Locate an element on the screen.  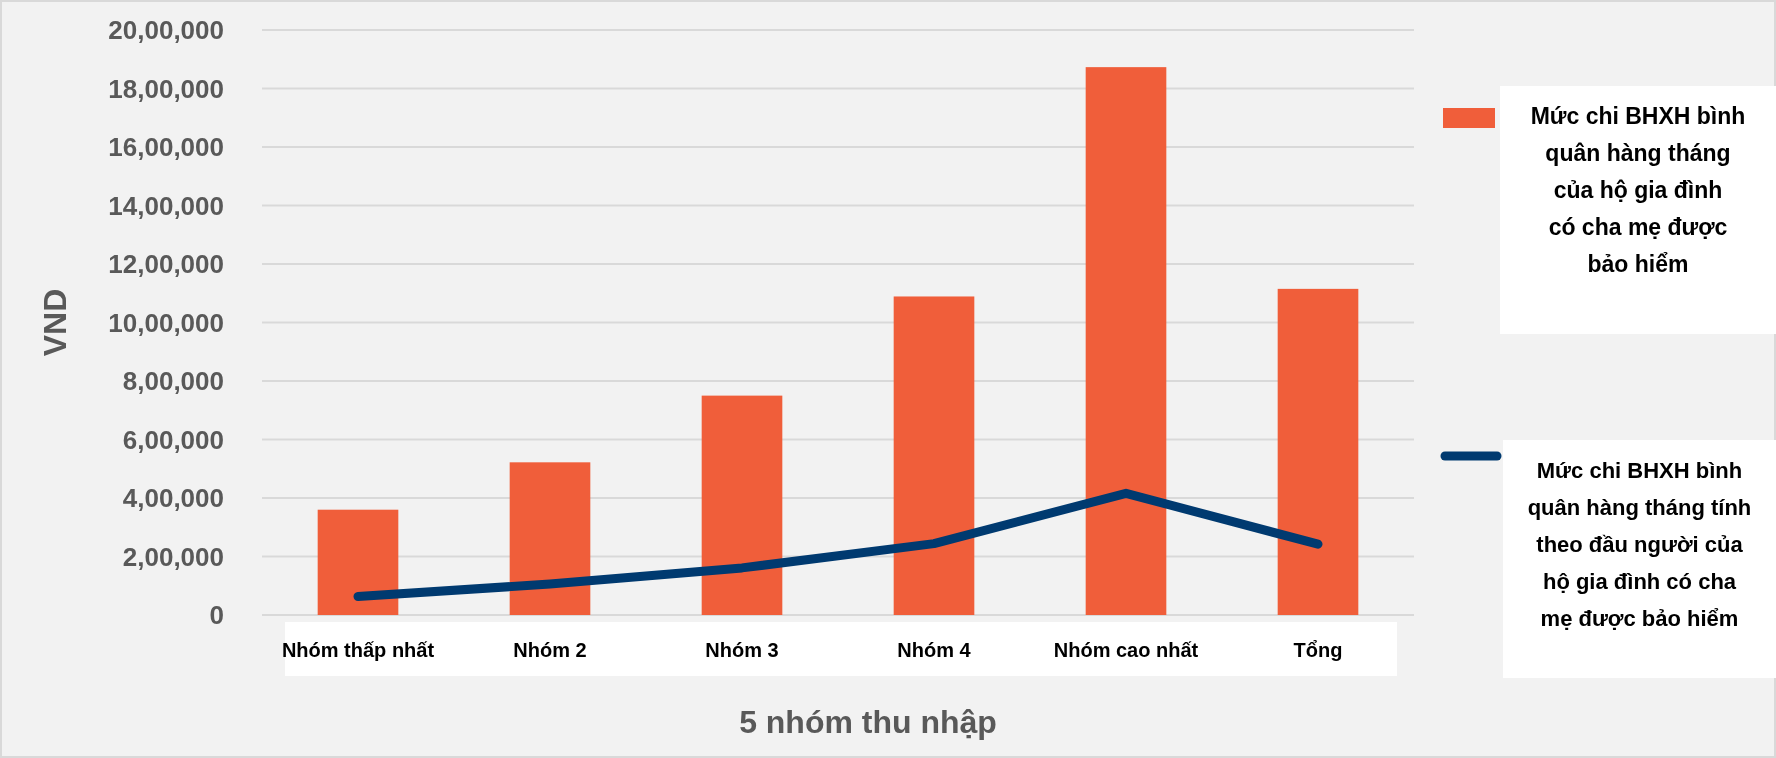
y-tick-label: 12,00,000 is located at coordinates (166, 264).